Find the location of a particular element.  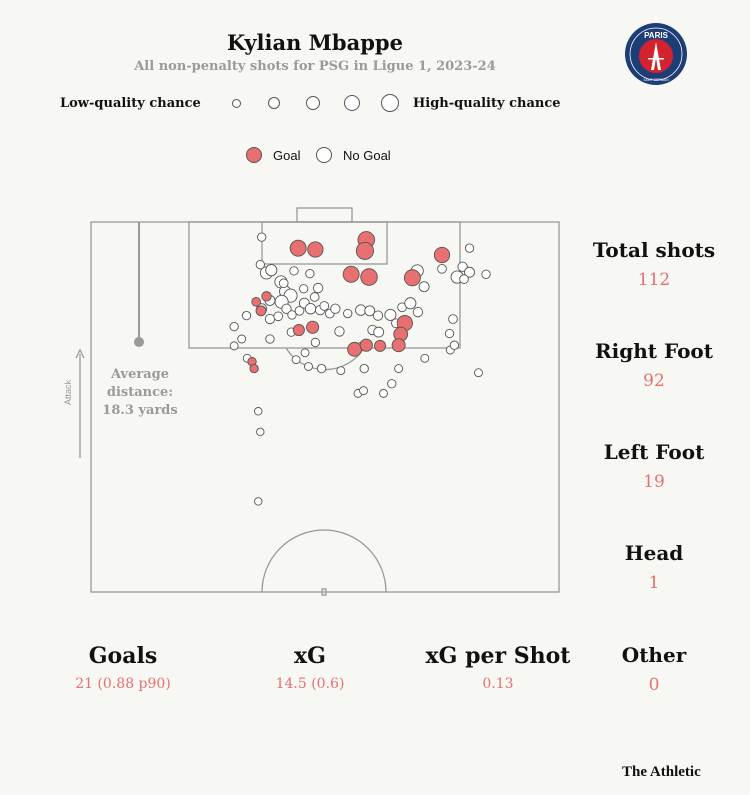

total-shots-label: Total shots is located at coordinates (654, 250).